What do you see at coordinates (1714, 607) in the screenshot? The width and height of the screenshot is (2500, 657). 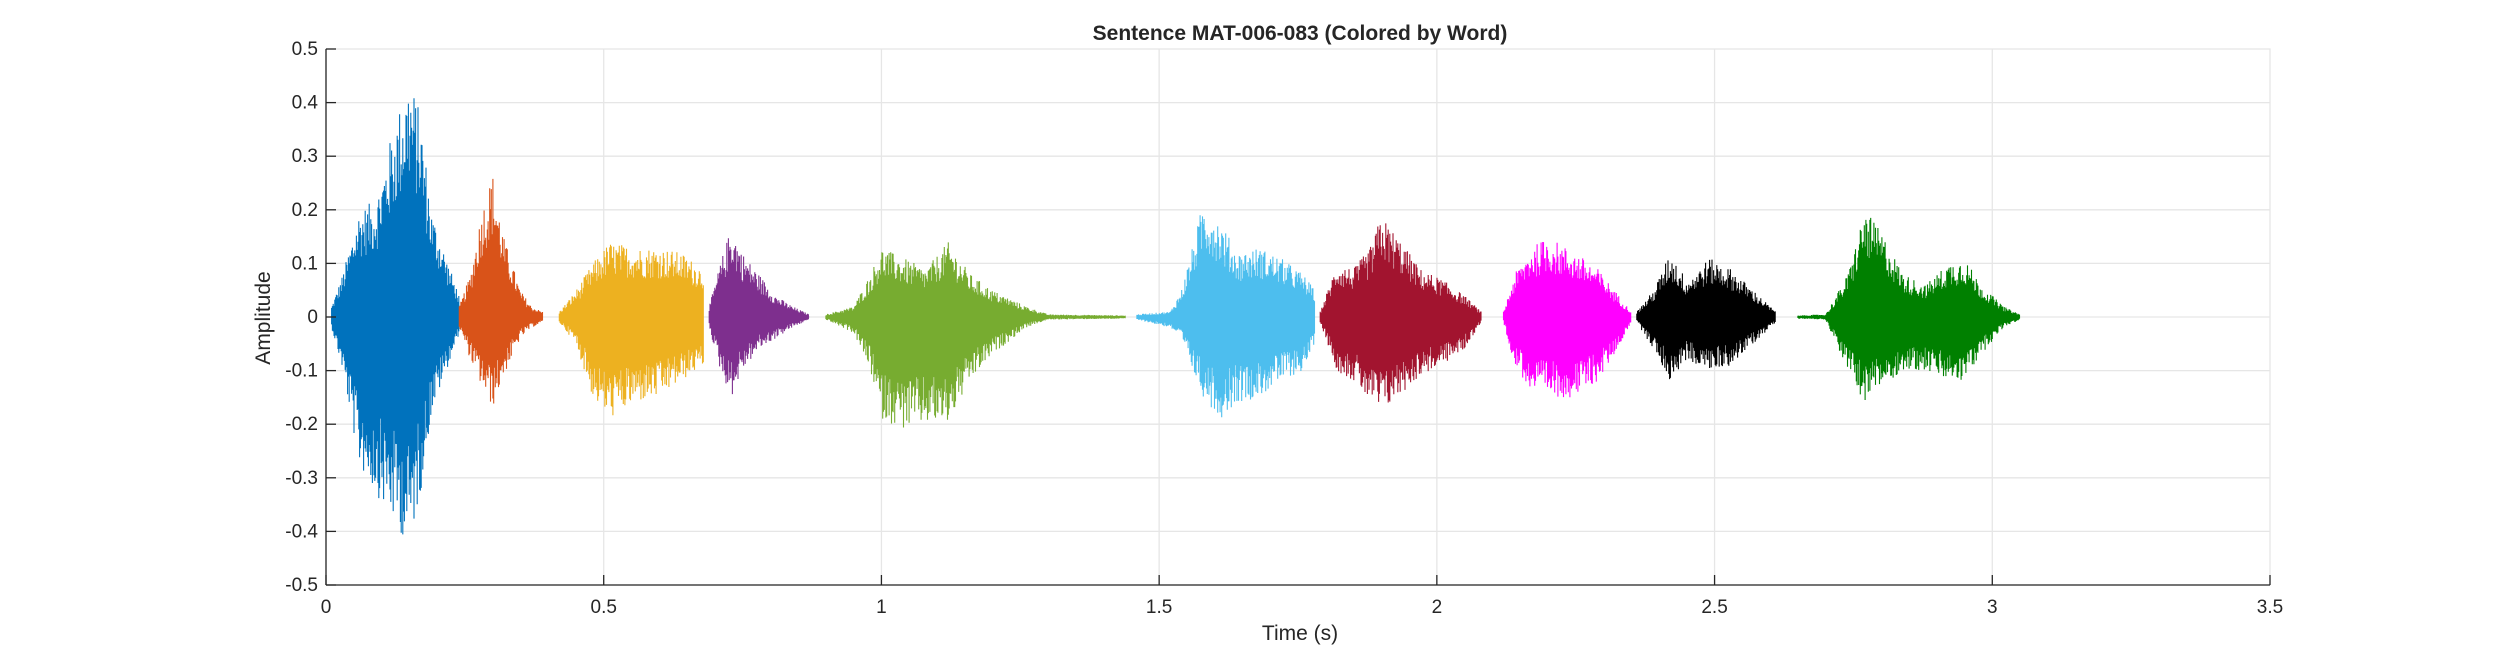 I see `x-tick-label: 2.5` at bounding box center [1714, 607].